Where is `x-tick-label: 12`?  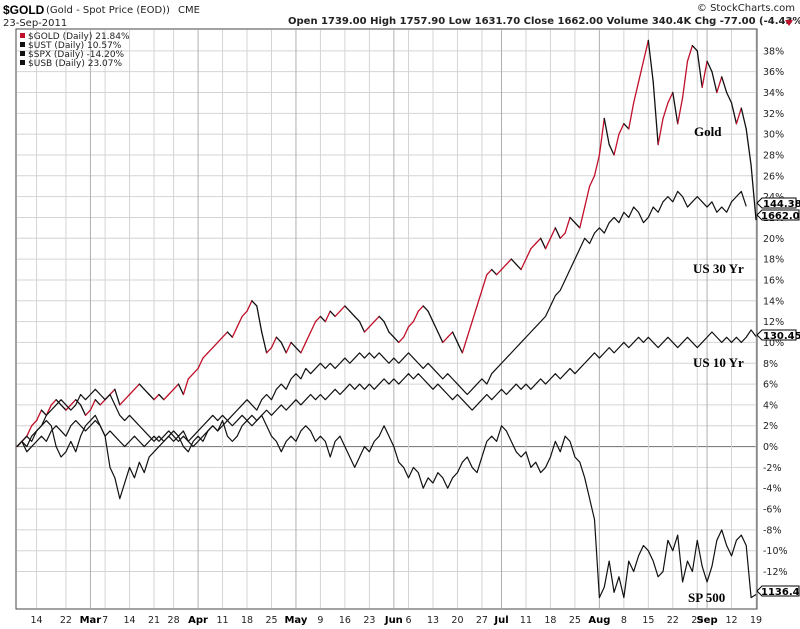
x-tick-label: 12 is located at coordinates (731, 620).